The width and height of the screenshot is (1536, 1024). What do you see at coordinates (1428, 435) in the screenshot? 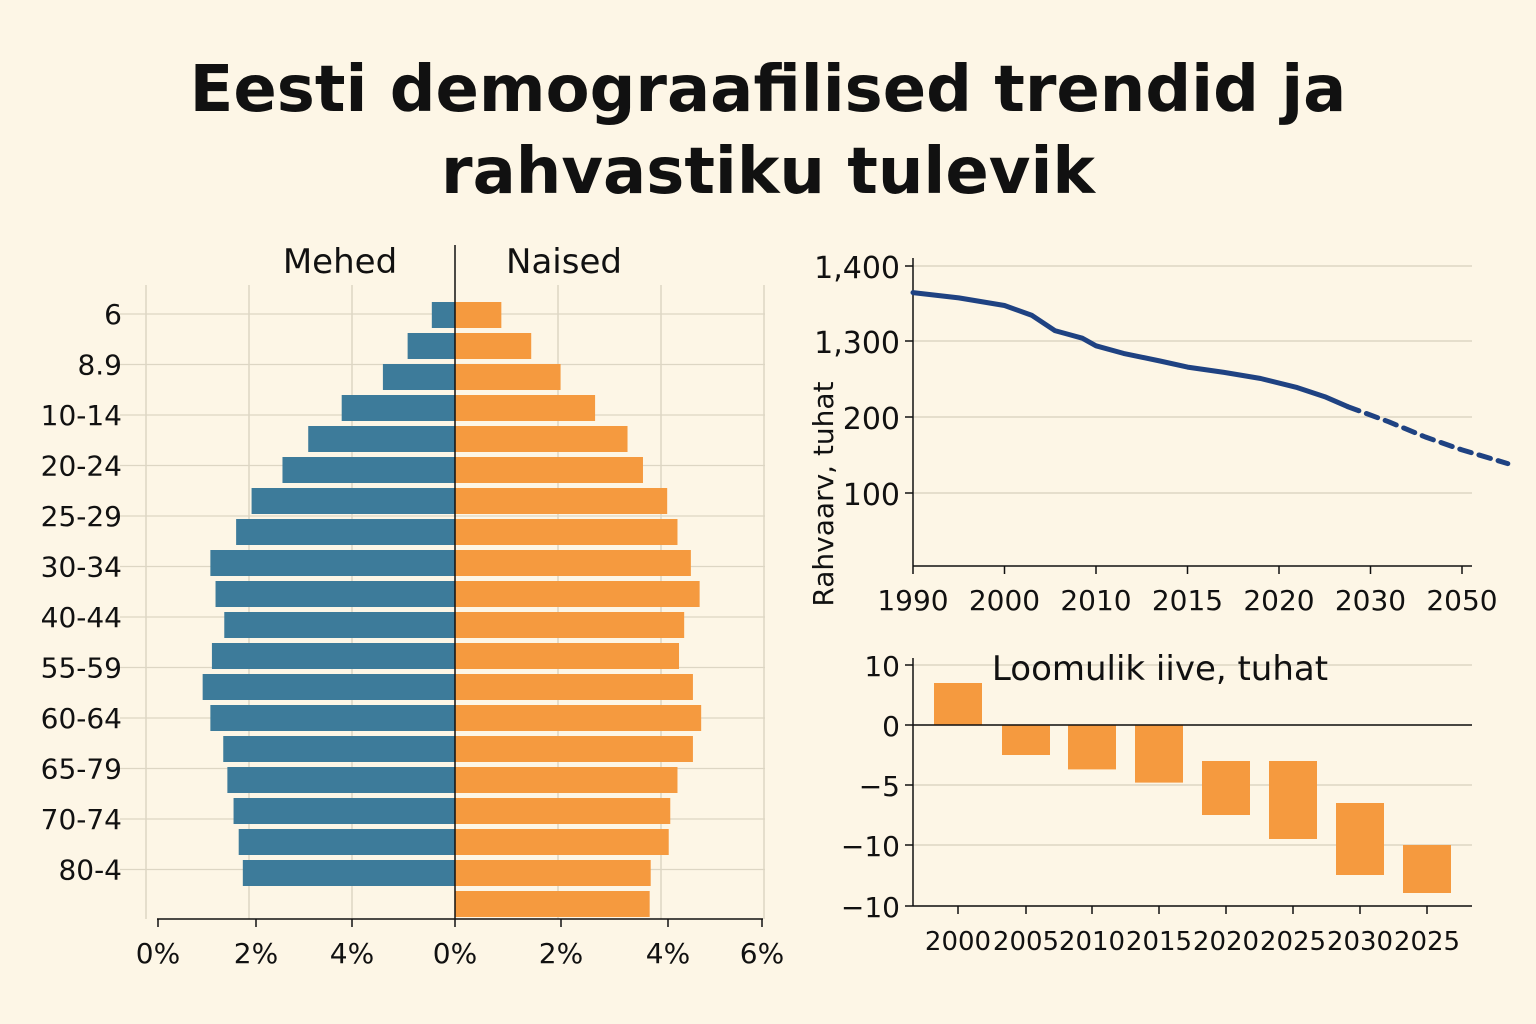
I see `population-projection-line` at bounding box center [1428, 435].